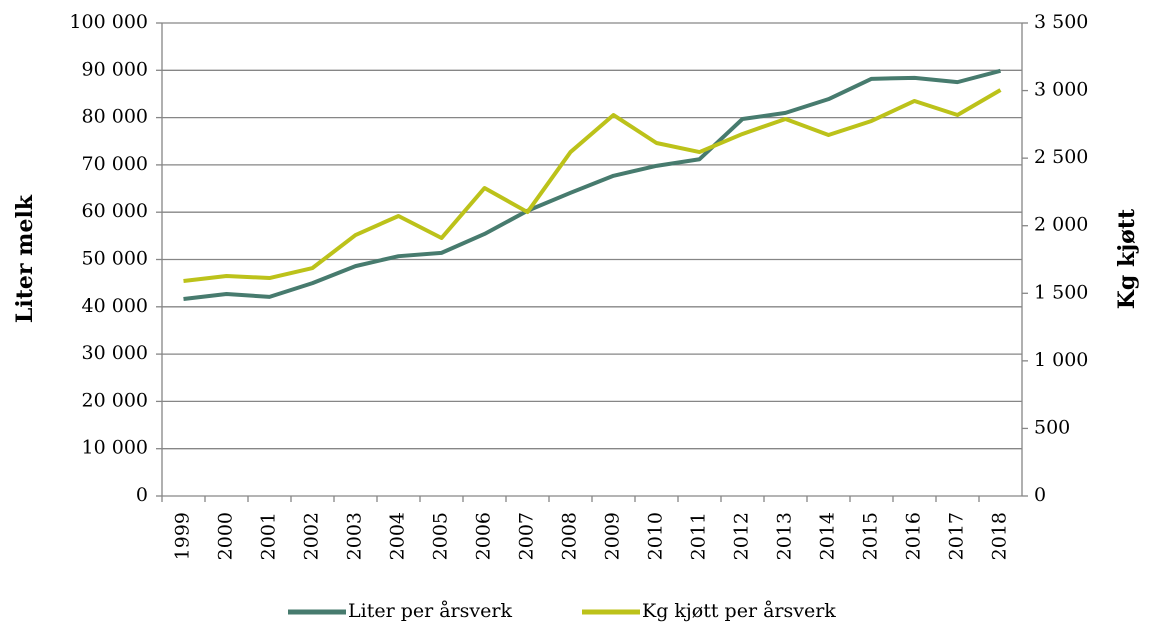  I want to click on x-tick-label: 2003, so click(355, 536).